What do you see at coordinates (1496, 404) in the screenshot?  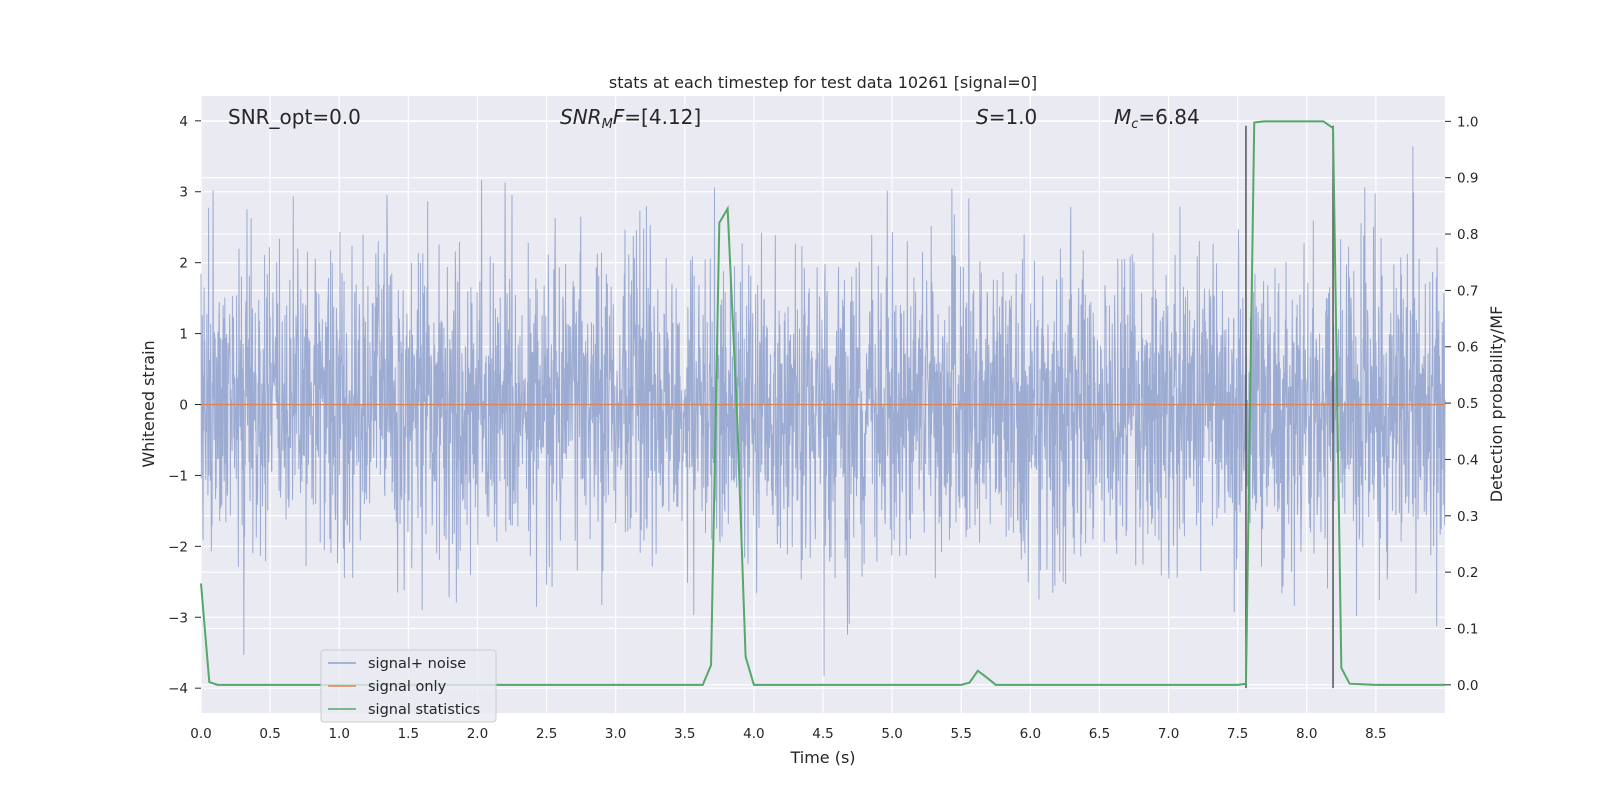 I see `y-right-axis-label: Detection probability/MF` at bounding box center [1496, 404].